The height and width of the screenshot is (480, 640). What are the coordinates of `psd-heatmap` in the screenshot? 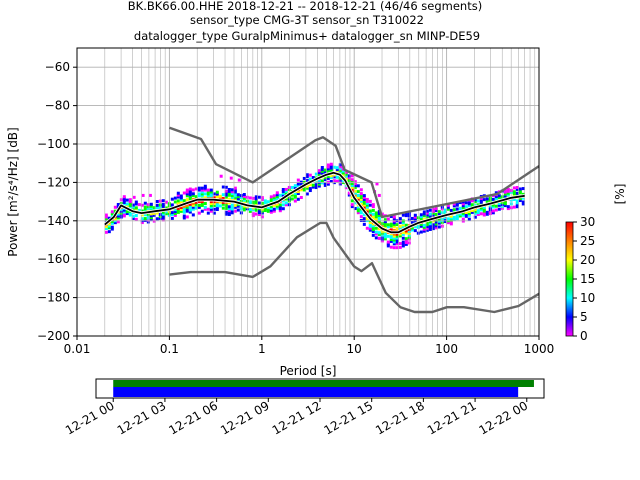 It's located at (314, 206).